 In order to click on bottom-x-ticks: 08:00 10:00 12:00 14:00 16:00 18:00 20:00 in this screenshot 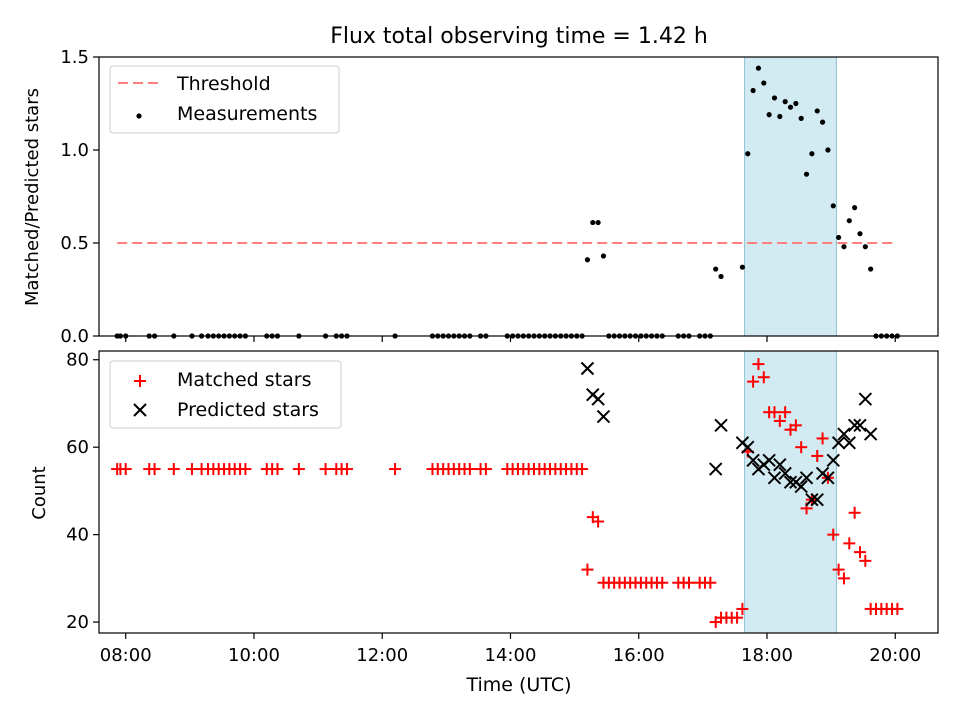, I will do `click(510, 649)`.